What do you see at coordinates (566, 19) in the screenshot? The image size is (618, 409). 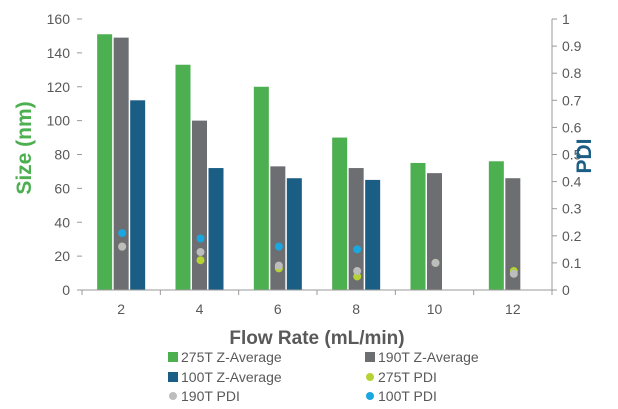 I see `y-right-tick-label: 1` at bounding box center [566, 19].